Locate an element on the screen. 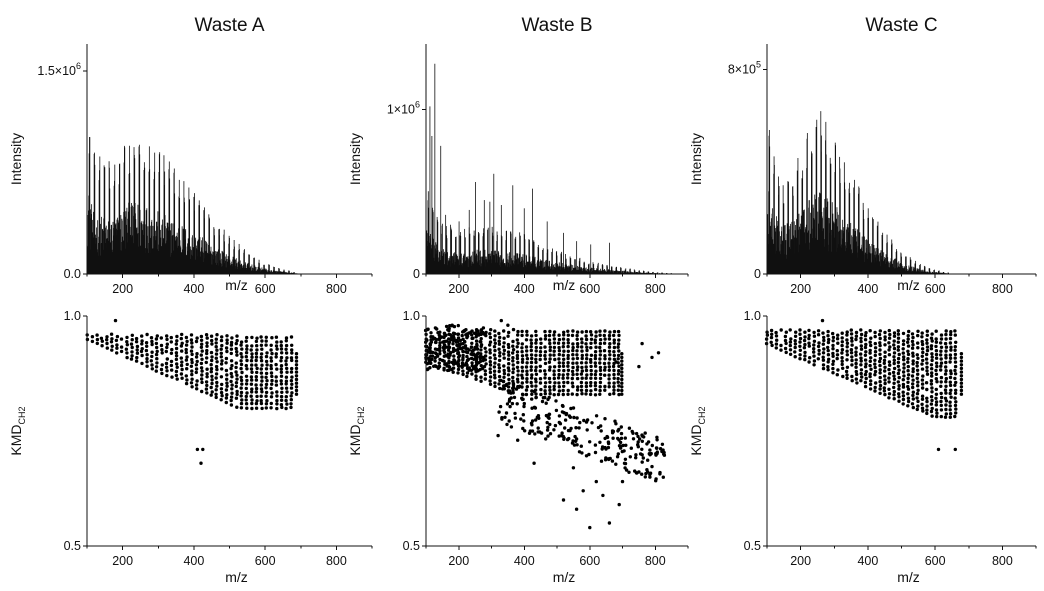  x-tick-label: 800 is located at coordinates (1002, 561).